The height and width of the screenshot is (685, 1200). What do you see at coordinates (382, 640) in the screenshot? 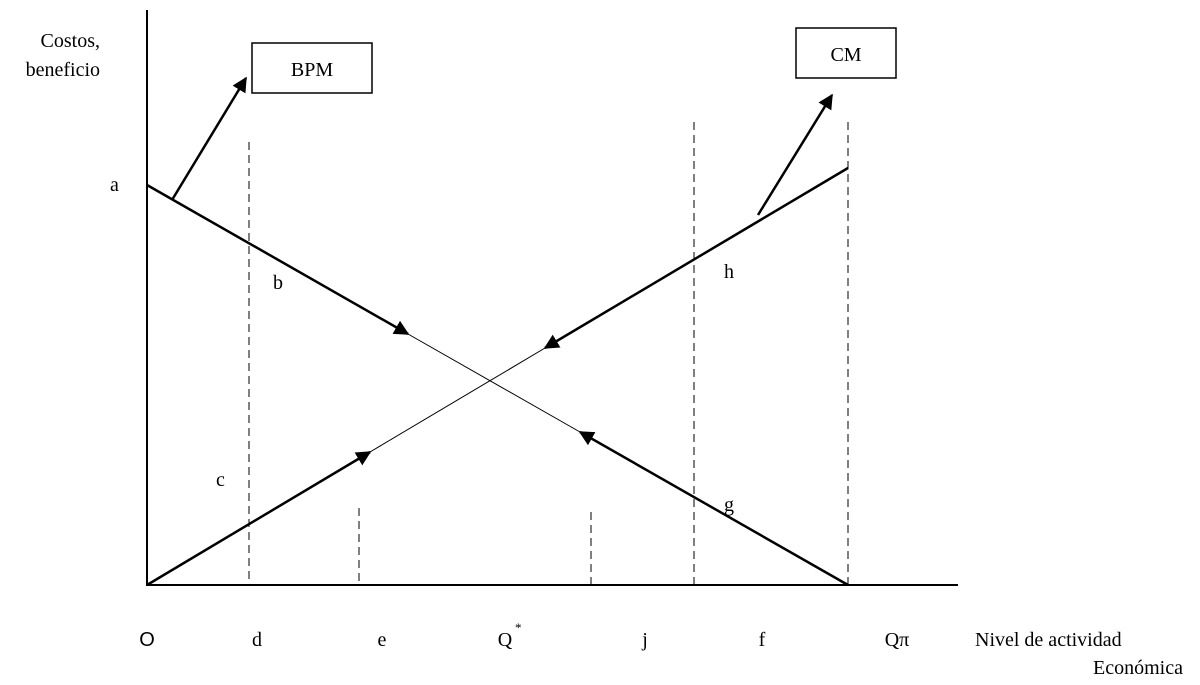
I see `x-label: e` at bounding box center [382, 640].